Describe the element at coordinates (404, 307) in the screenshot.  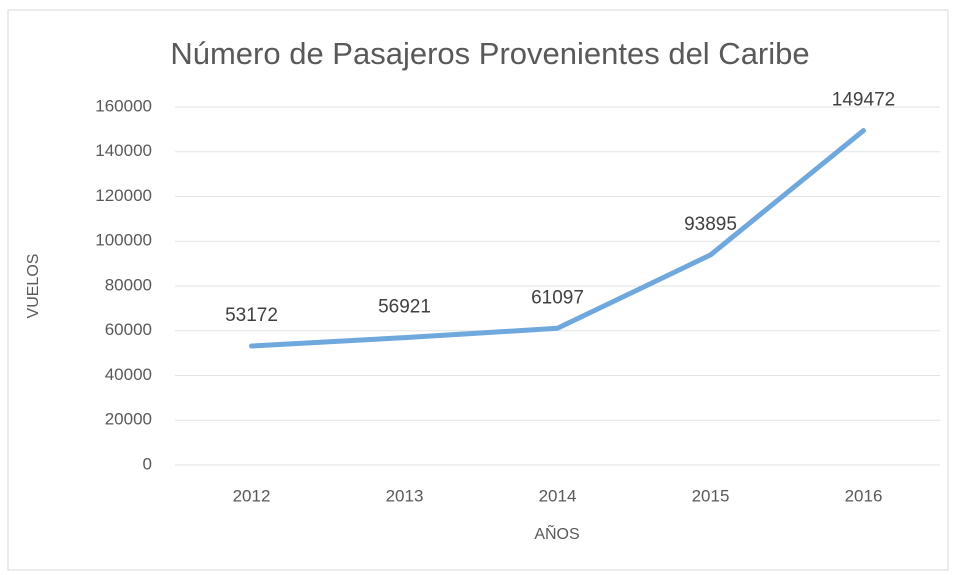
I see `data-label: 56921` at that location.